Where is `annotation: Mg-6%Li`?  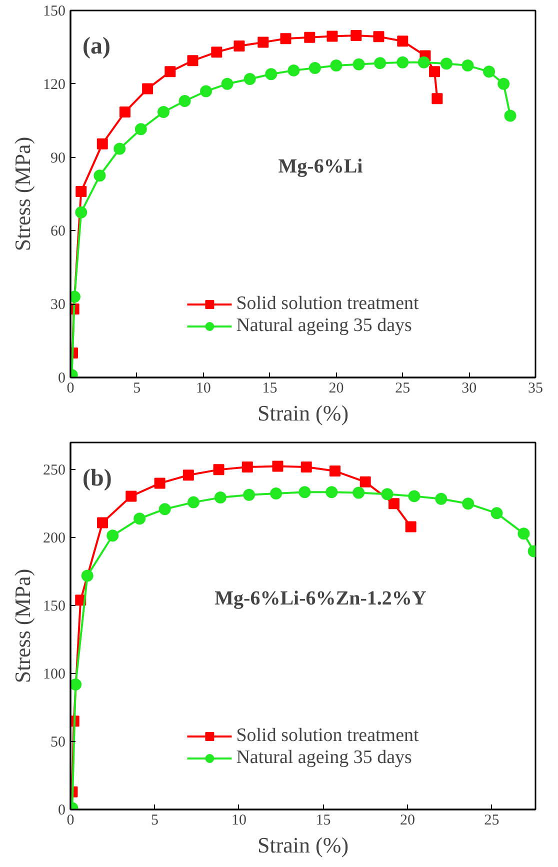 annotation: Mg-6%Li is located at coordinates (321, 167).